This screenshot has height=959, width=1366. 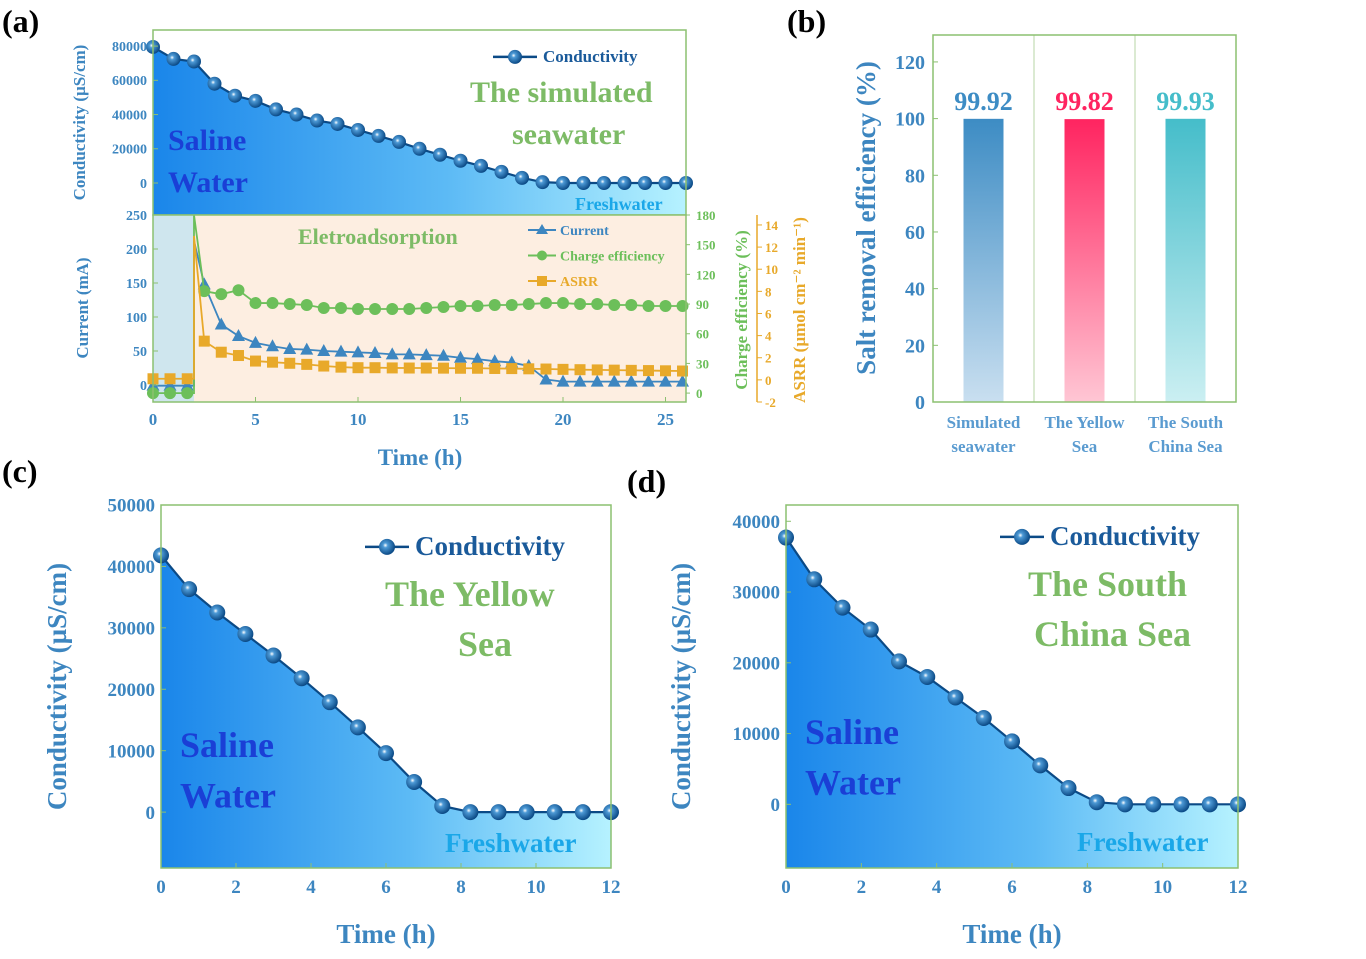 I want to click on current-line, so click(x=418, y=313).